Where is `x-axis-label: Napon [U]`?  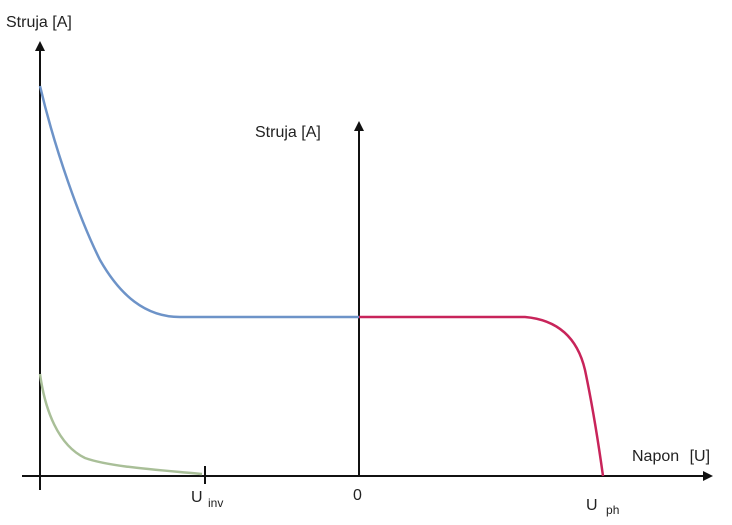
x-axis-label: Napon [U] is located at coordinates (671, 456).